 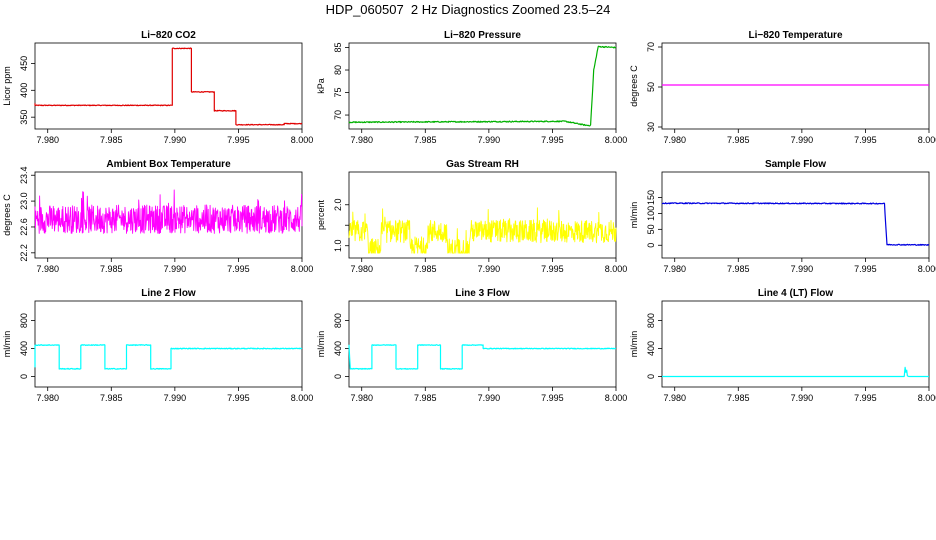 I want to click on panel-title: Li−820 CO2, so click(x=168, y=35).